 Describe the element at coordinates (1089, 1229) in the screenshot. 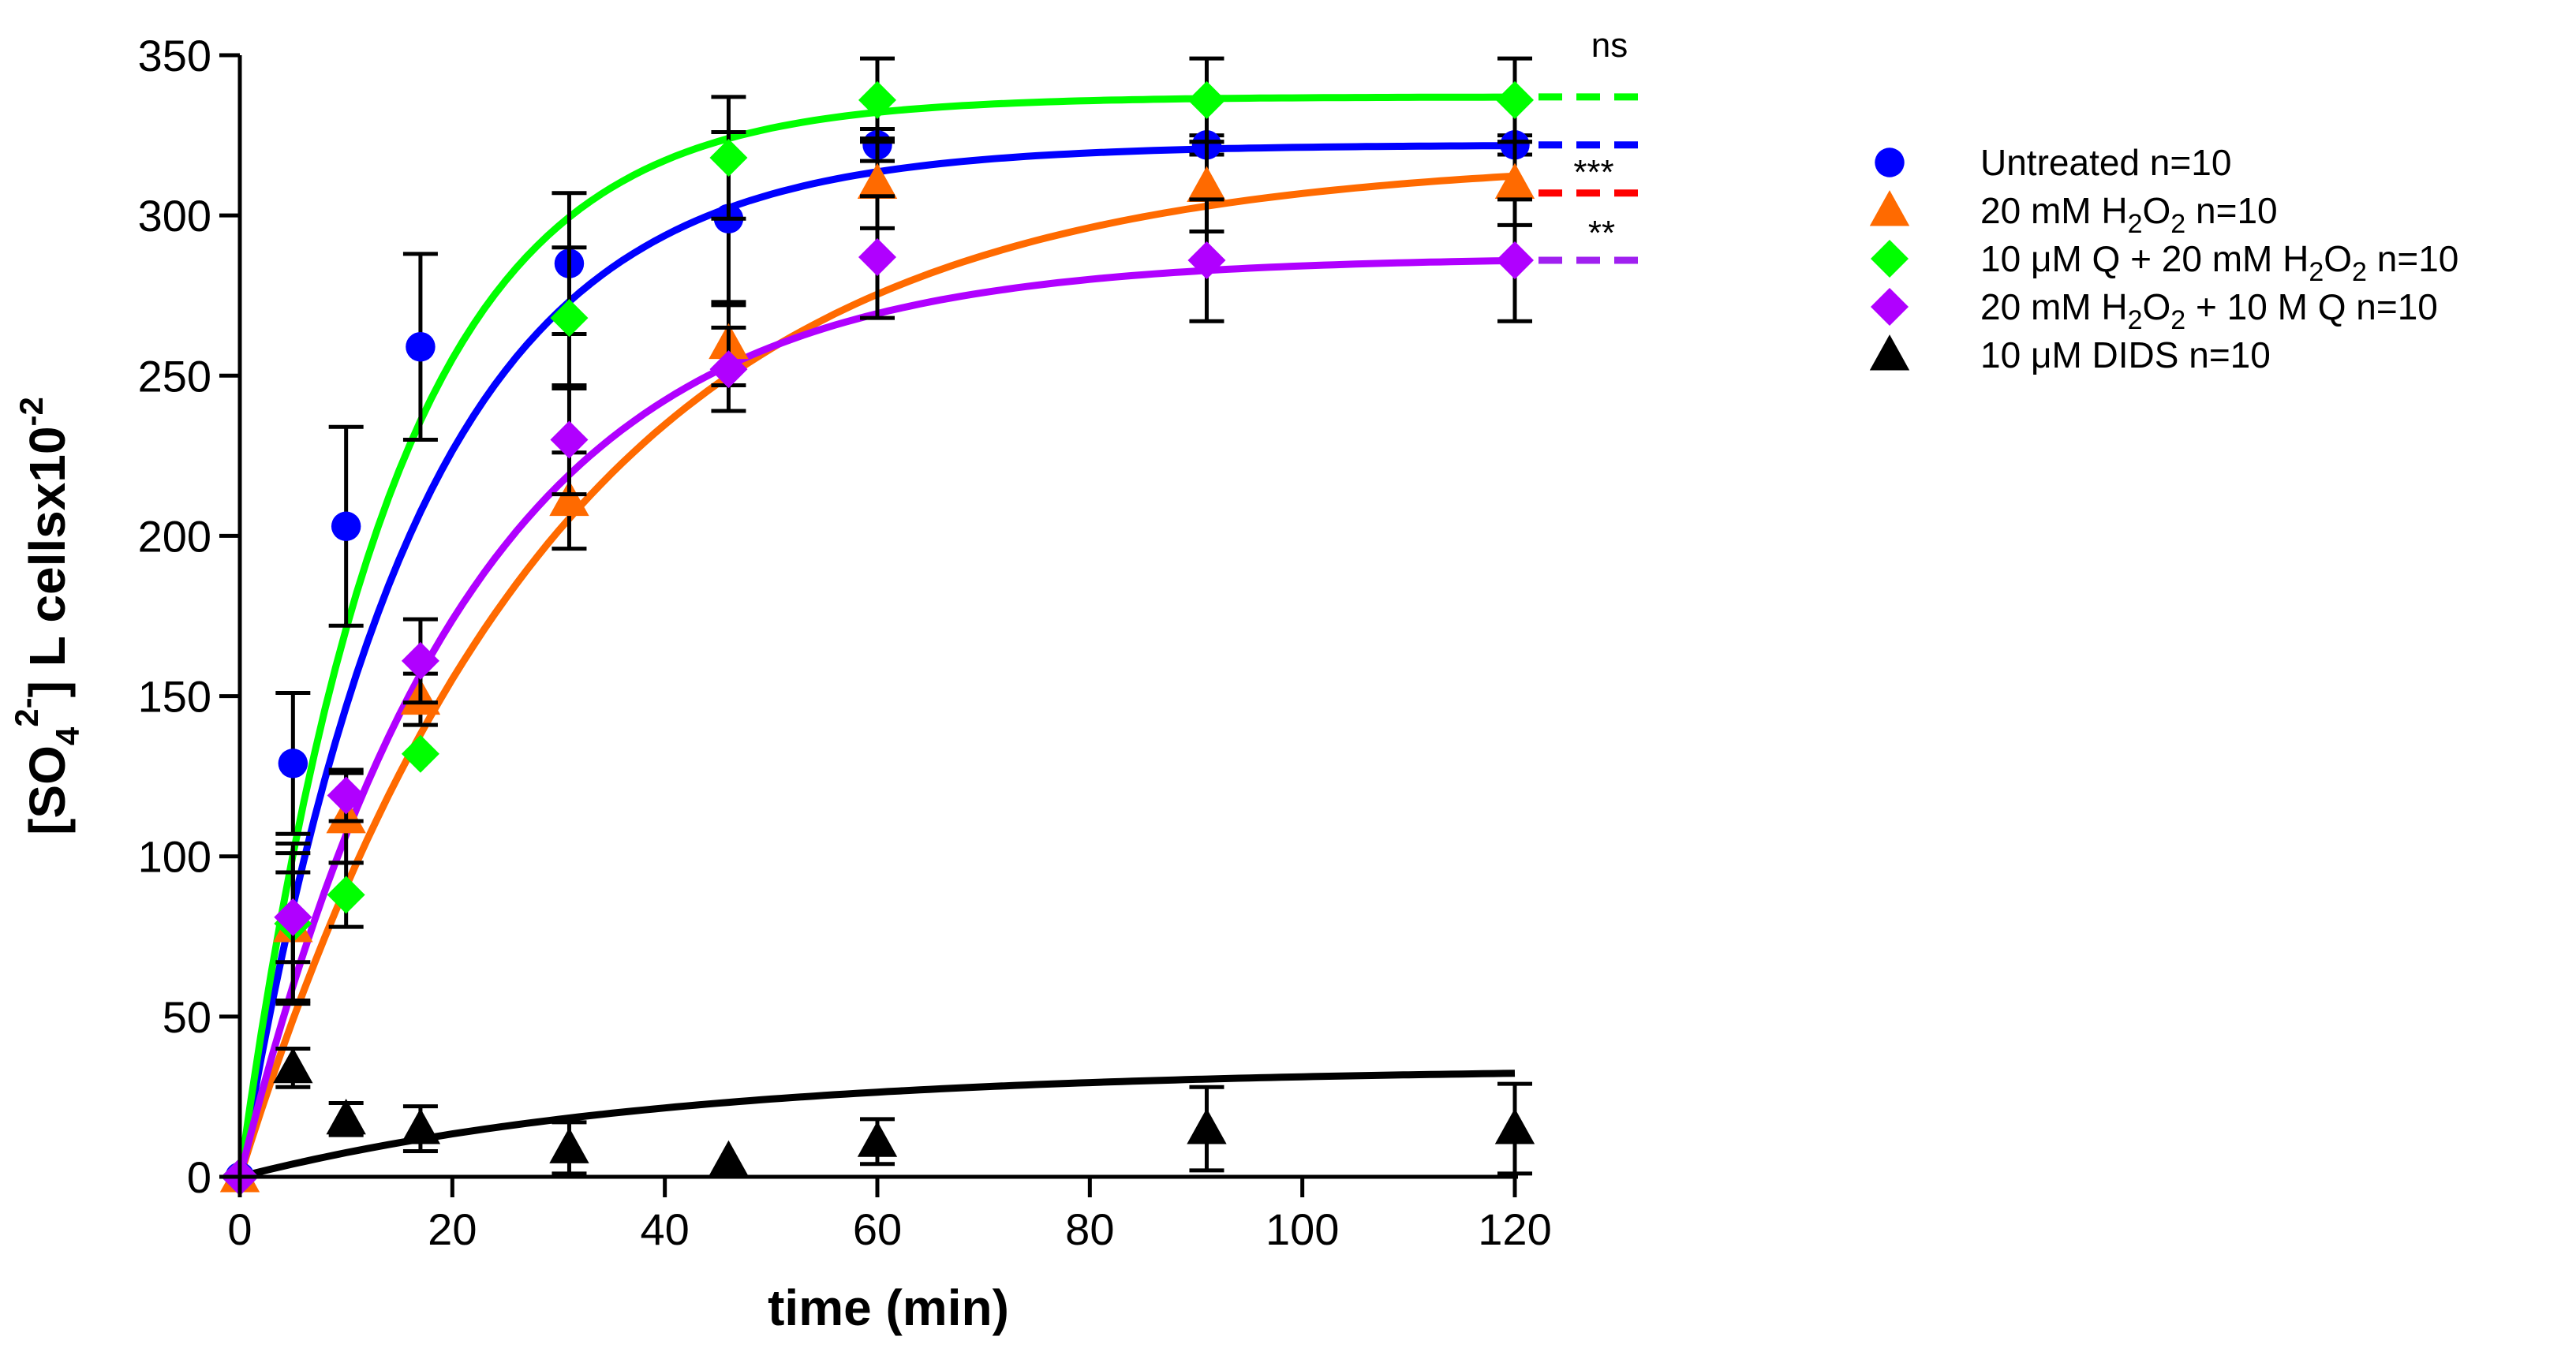

I see `x-tick-label: 80` at that location.